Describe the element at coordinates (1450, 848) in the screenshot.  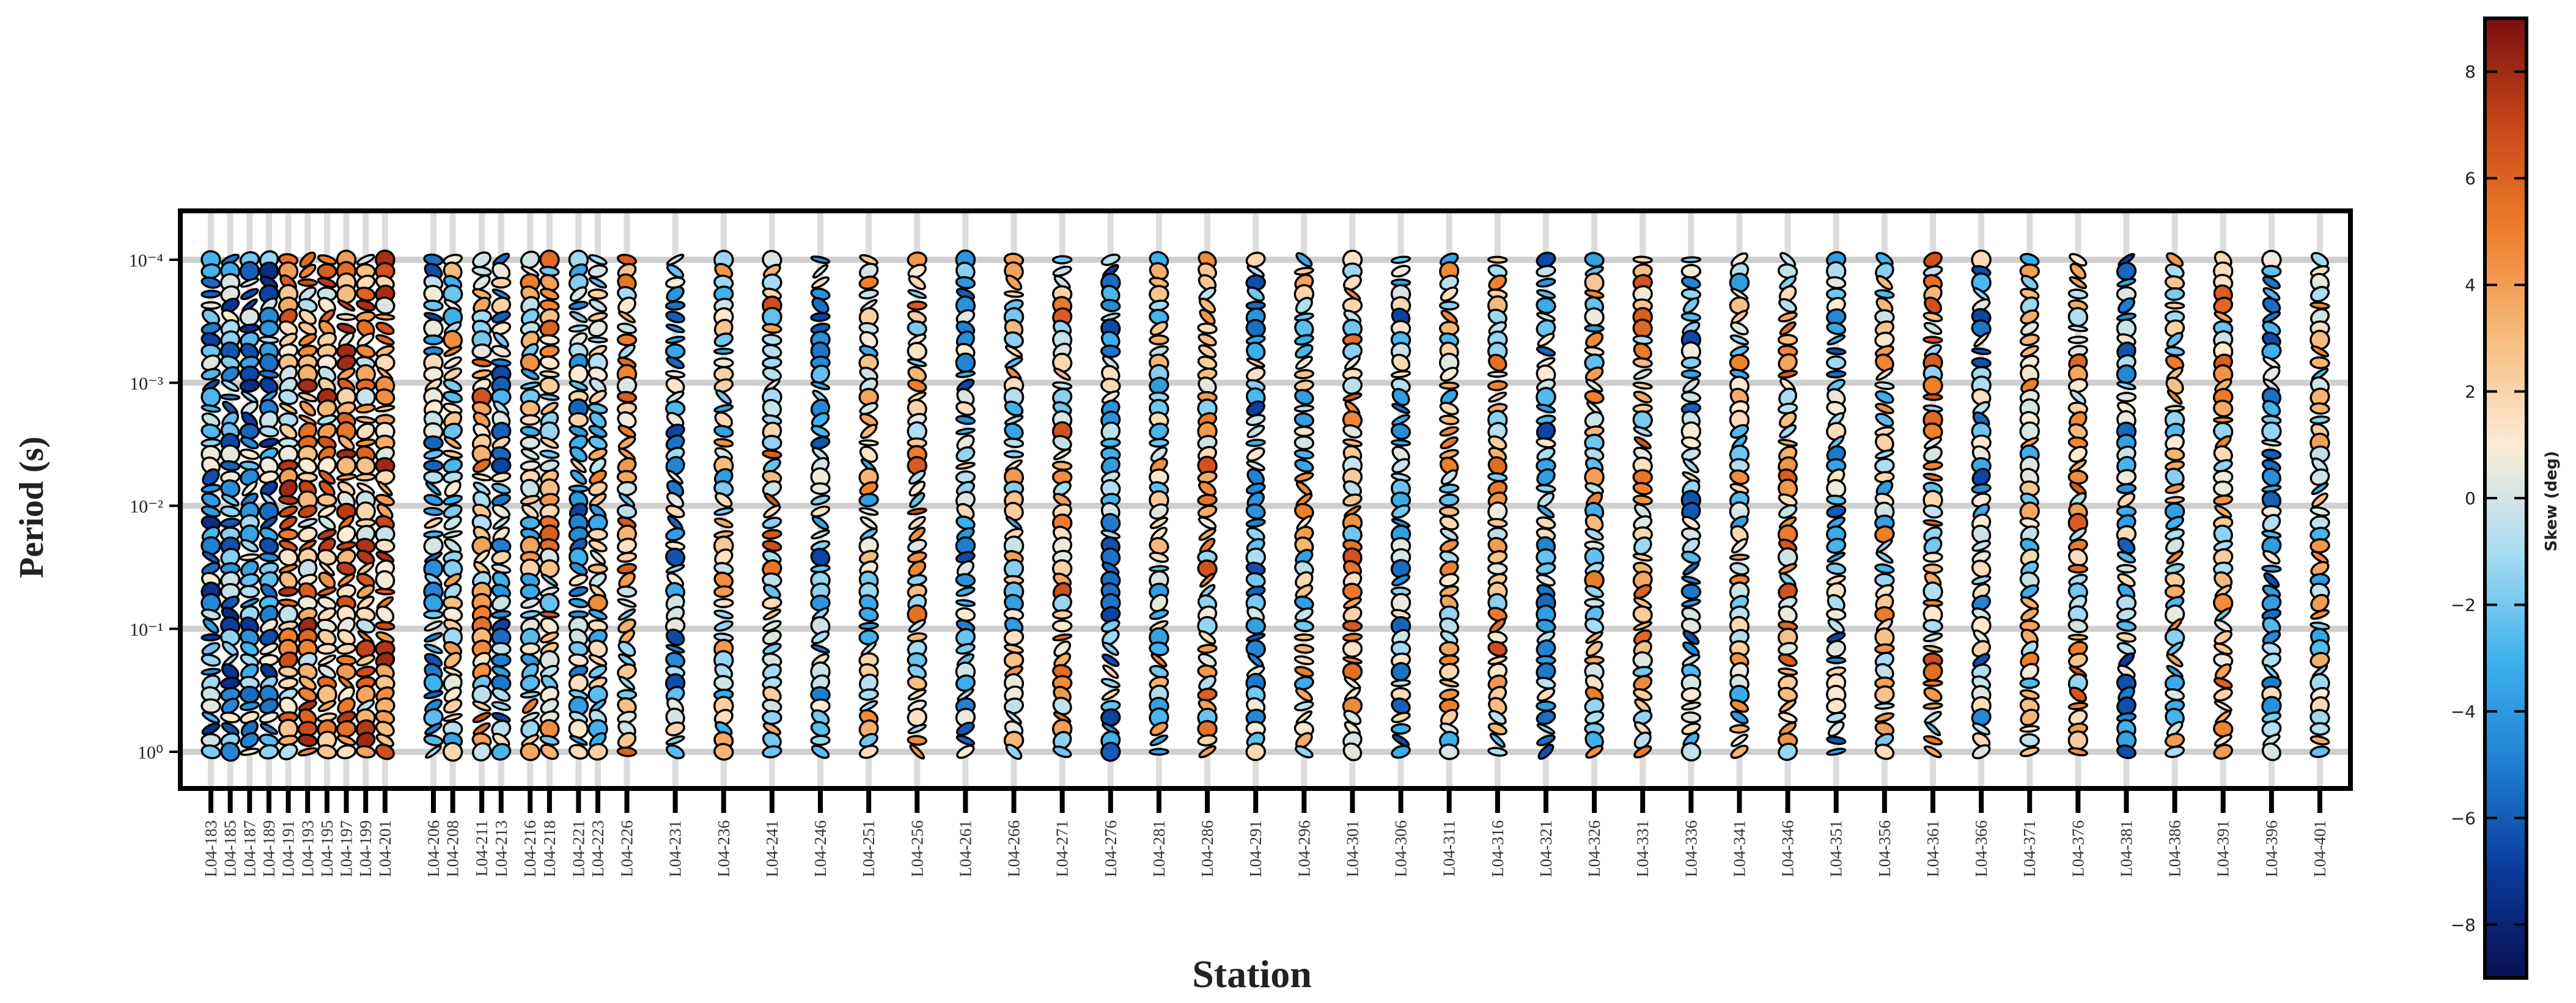
I see `station-label: L04-311` at that location.